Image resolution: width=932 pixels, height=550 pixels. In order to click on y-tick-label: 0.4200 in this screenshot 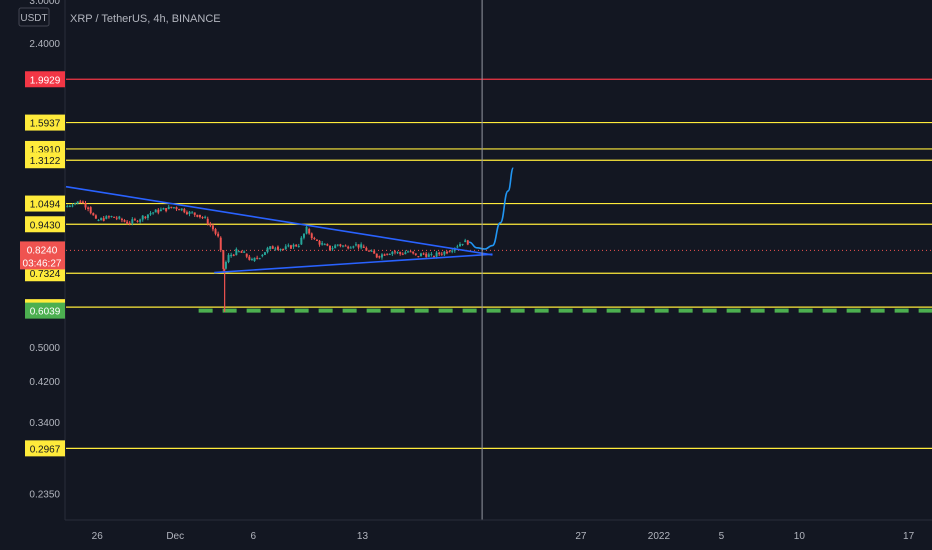, I will do `click(44, 382)`.